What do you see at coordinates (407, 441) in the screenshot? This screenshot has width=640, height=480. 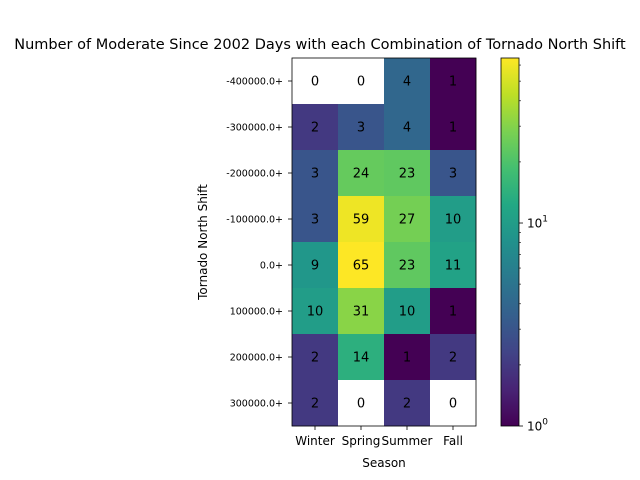 I see `x-tick-label: Summer` at bounding box center [407, 441].